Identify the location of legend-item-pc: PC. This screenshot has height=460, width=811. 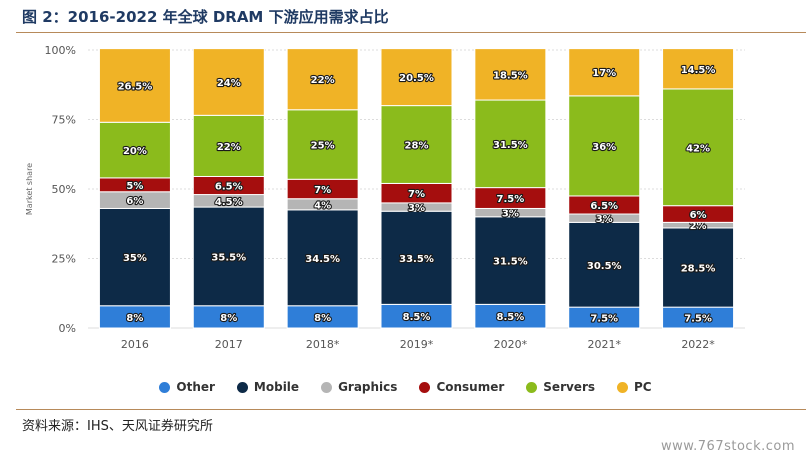
(634, 387).